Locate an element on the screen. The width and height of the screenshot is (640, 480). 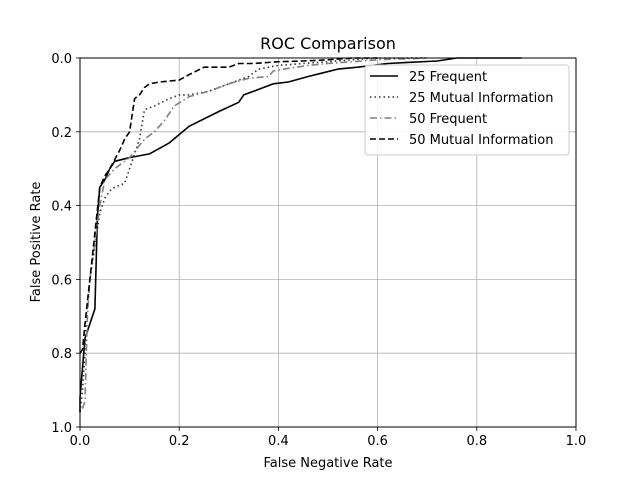
x-tick-label: 0.2 is located at coordinates (179, 441).